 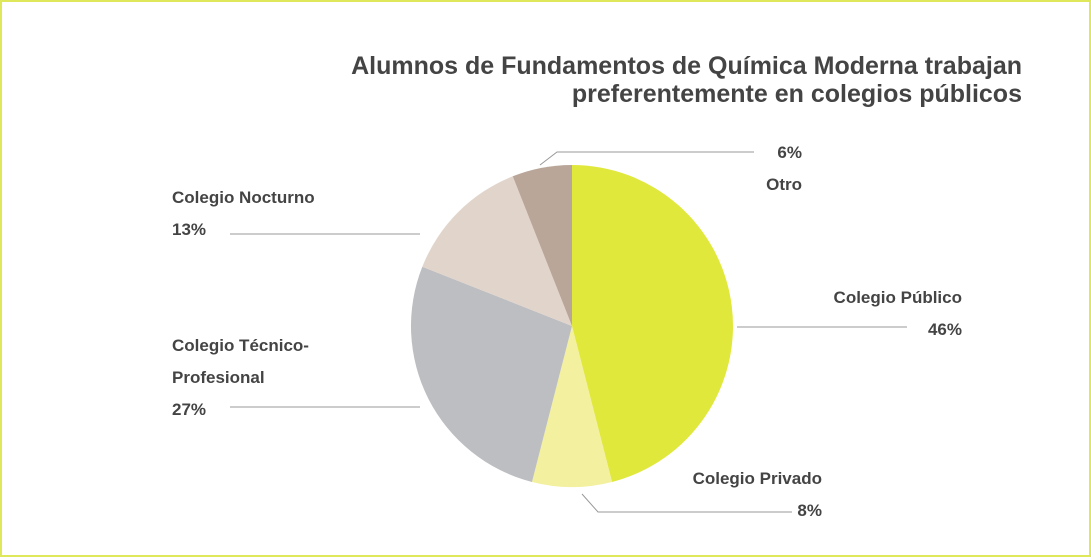 What do you see at coordinates (944, 329) in the screenshot?
I see `value-label: 46%` at bounding box center [944, 329].